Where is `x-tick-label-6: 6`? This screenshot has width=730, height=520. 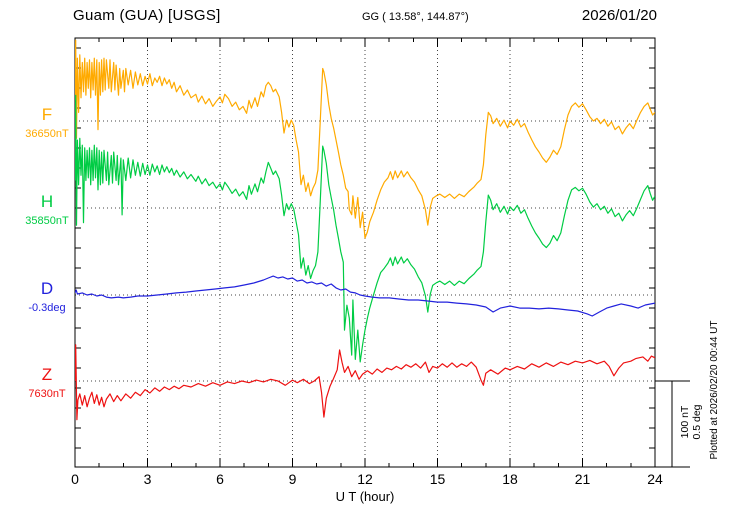 x-tick-label-6: 6 is located at coordinates (220, 479).